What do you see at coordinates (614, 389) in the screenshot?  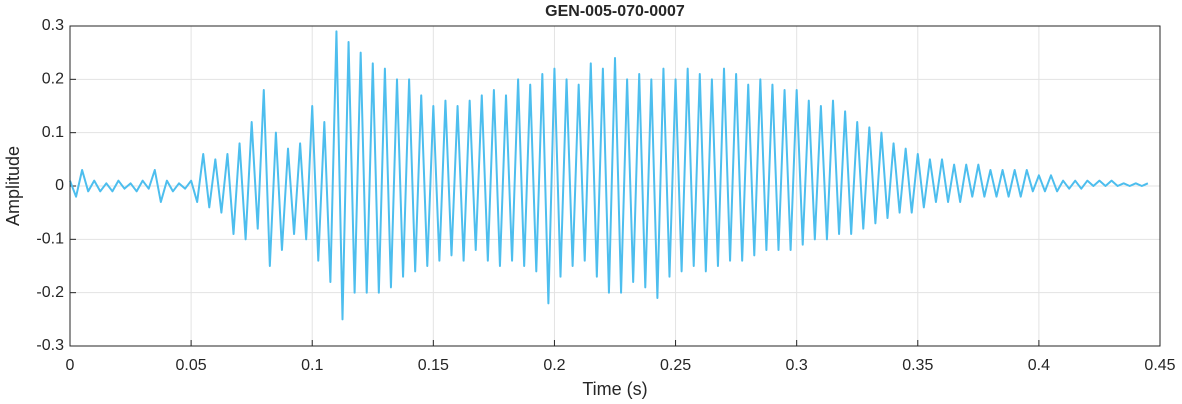 I see `x-axis-label: Time (s)` at bounding box center [614, 389].